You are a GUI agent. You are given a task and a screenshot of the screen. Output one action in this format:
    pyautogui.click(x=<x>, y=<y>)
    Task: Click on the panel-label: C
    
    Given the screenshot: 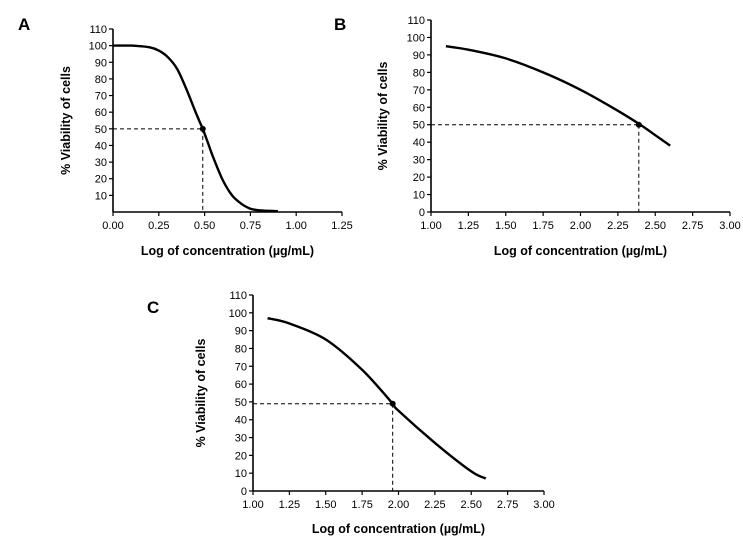 What is the action you would take?
    pyautogui.click(x=153, y=307)
    